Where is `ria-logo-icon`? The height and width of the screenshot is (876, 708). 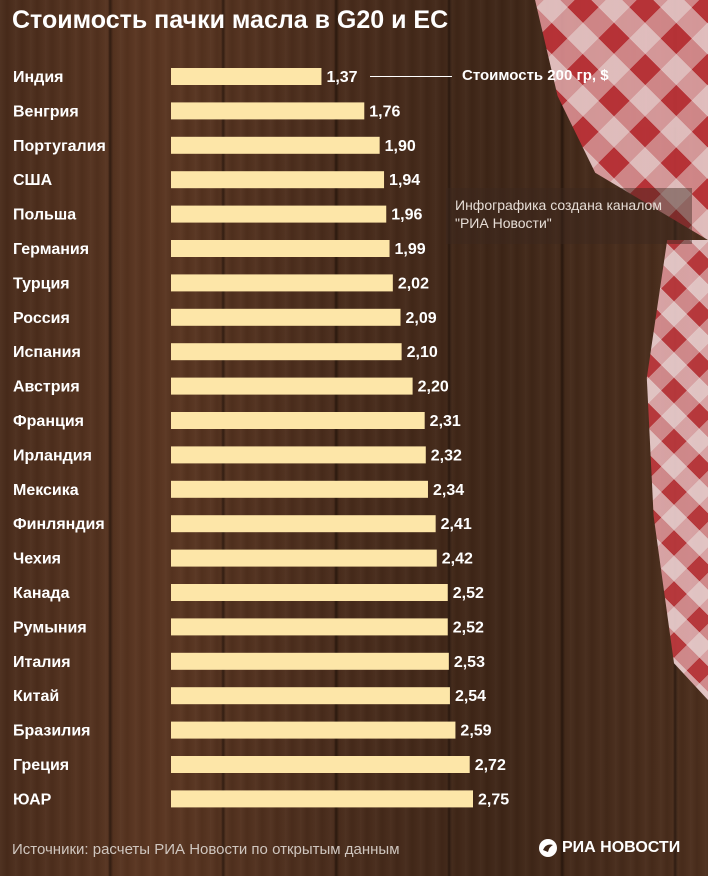 ria-logo-icon is located at coordinates (548, 848).